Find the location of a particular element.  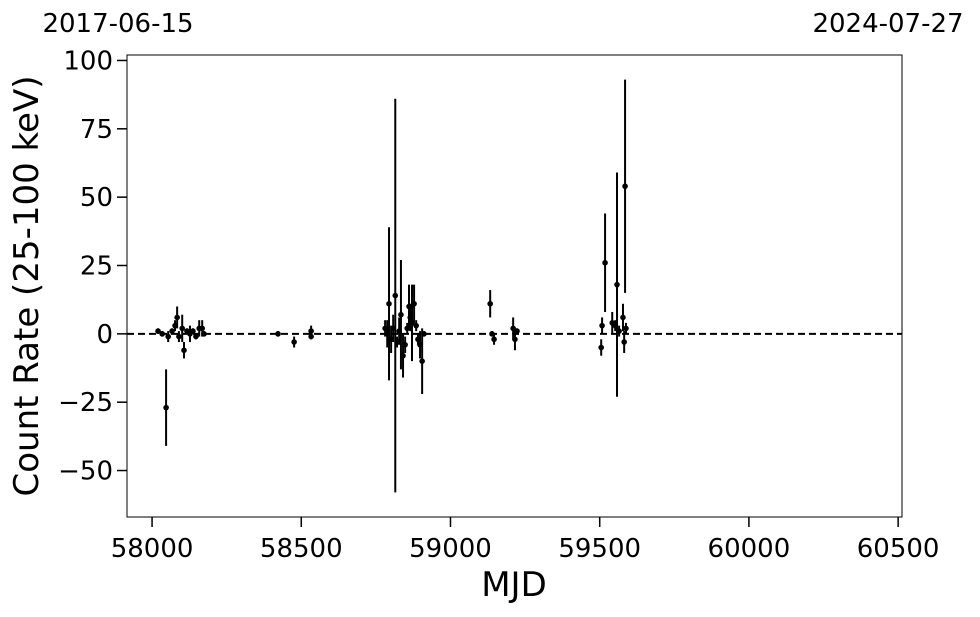

y-tick-label: 25 is located at coordinates (96, 266).